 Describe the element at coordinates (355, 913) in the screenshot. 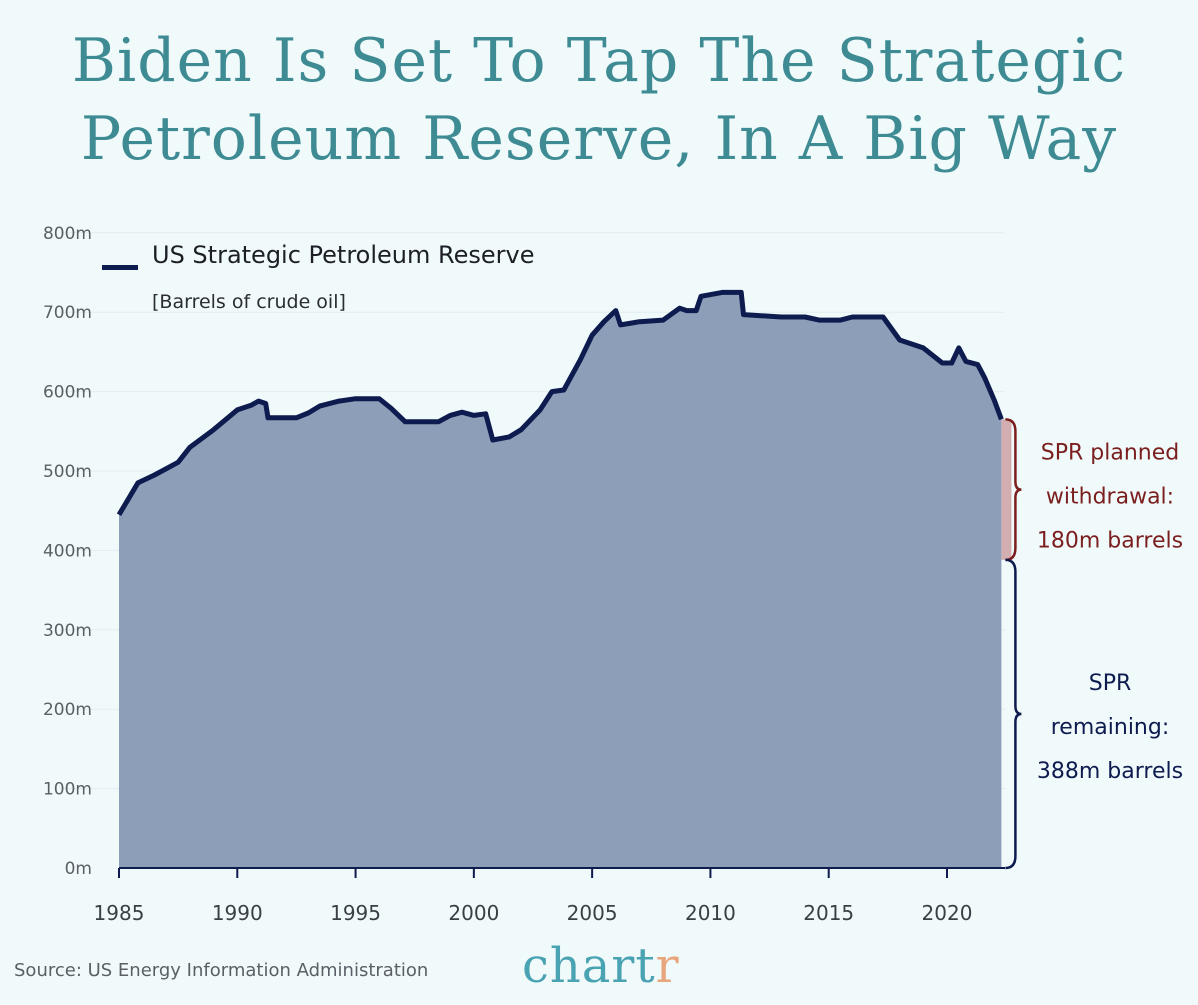

I see `x-tick-label: 1995` at that location.